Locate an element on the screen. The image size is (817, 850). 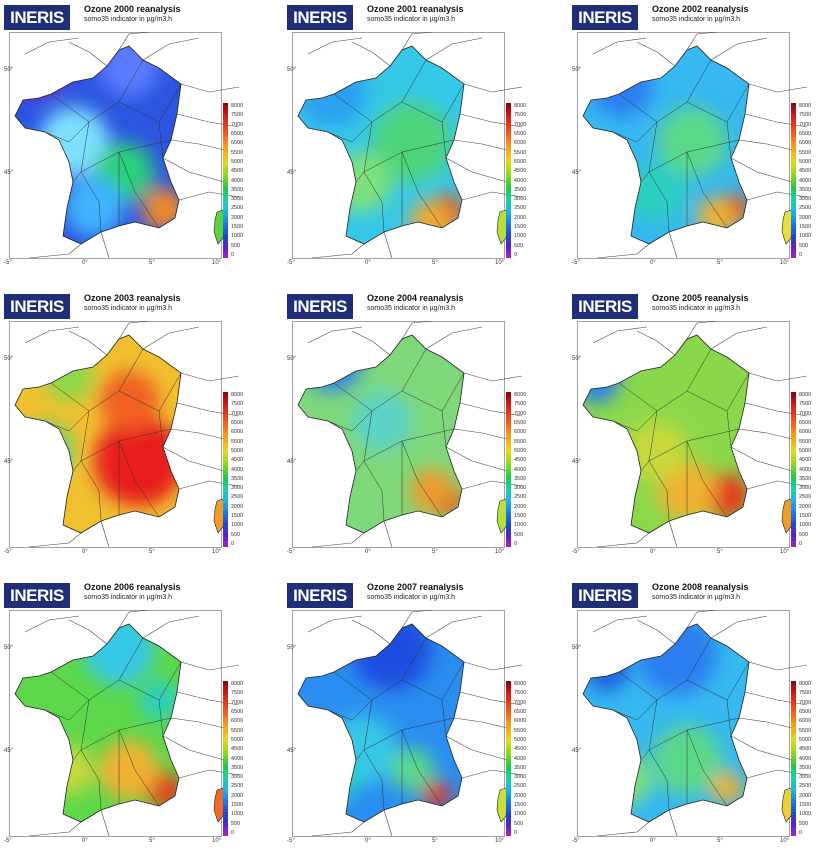
france-map is located at coordinates (692, 145).